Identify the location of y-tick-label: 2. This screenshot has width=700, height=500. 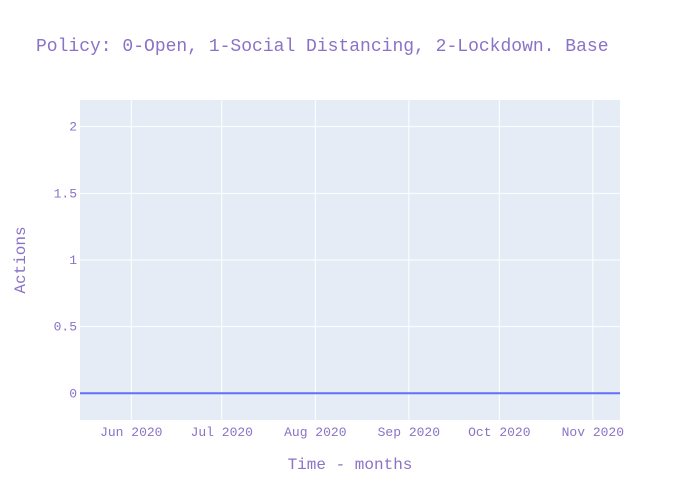
(73, 127).